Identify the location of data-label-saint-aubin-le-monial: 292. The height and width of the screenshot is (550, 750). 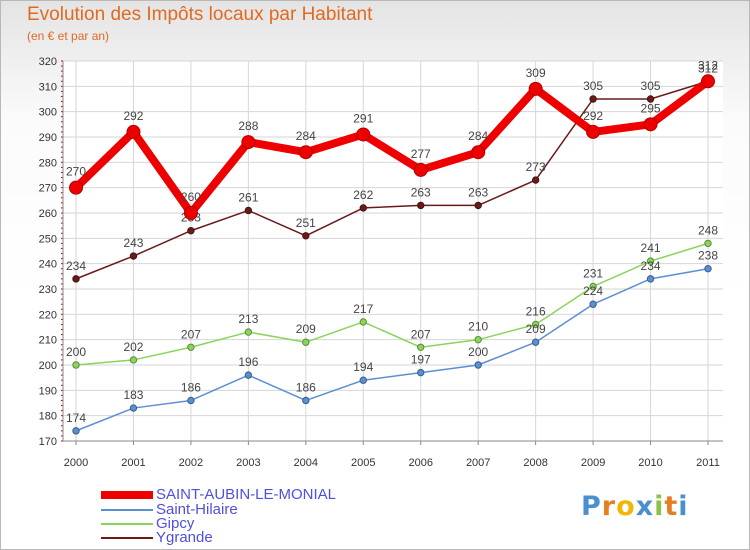
(593, 116).